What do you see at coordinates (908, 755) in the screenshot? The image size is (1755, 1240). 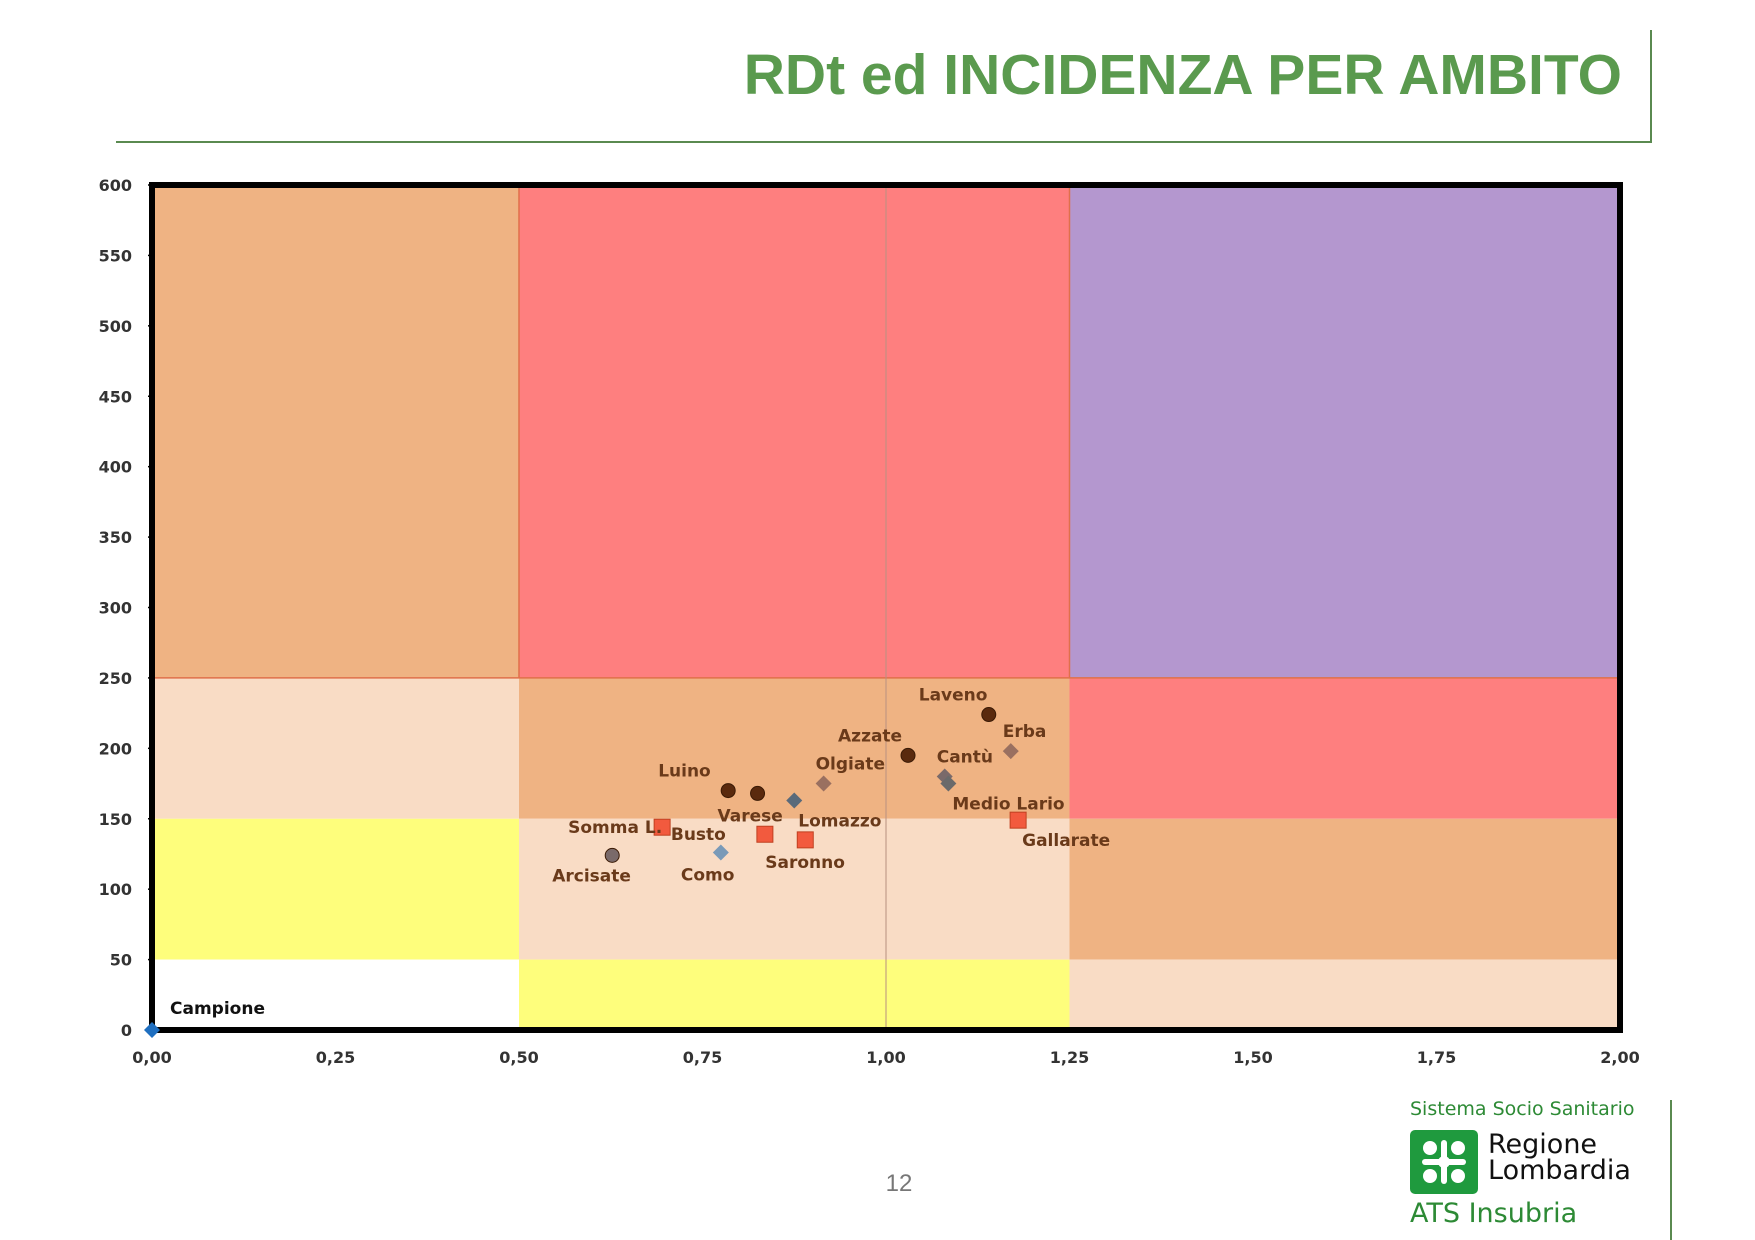 I see `point-azzate` at bounding box center [908, 755].